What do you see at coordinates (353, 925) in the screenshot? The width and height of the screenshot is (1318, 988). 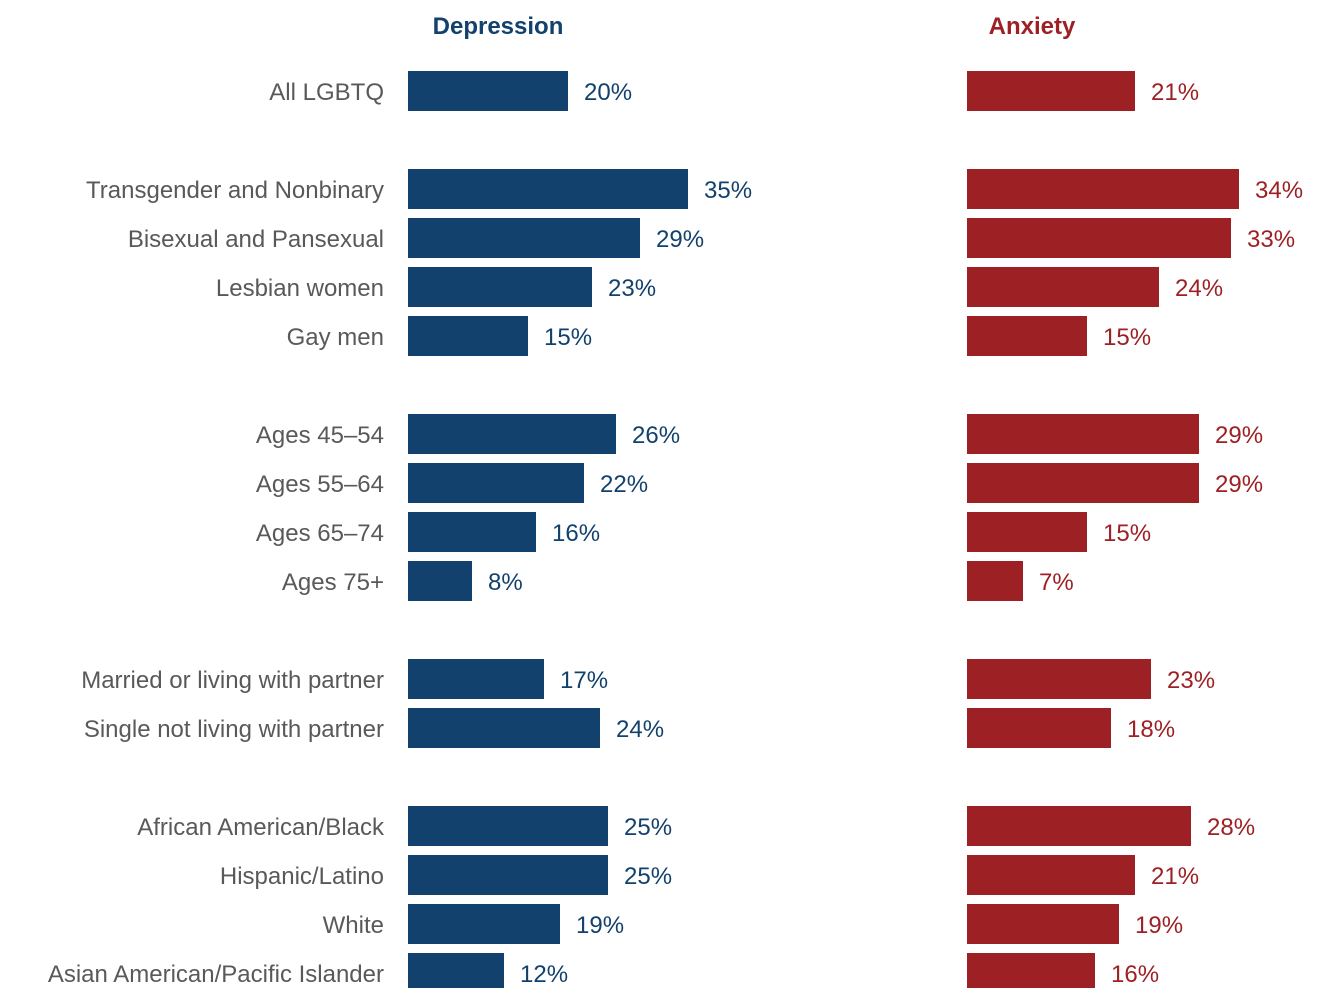 I see `category-label-white: White` at bounding box center [353, 925].